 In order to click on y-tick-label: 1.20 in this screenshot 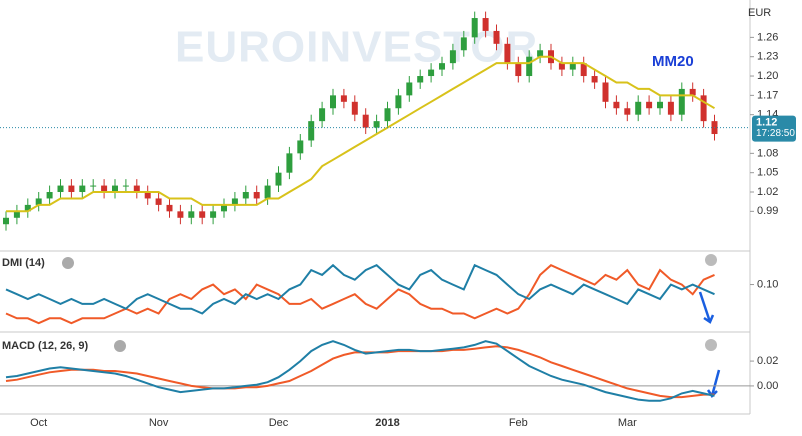, I will do `click(767, 76)`.